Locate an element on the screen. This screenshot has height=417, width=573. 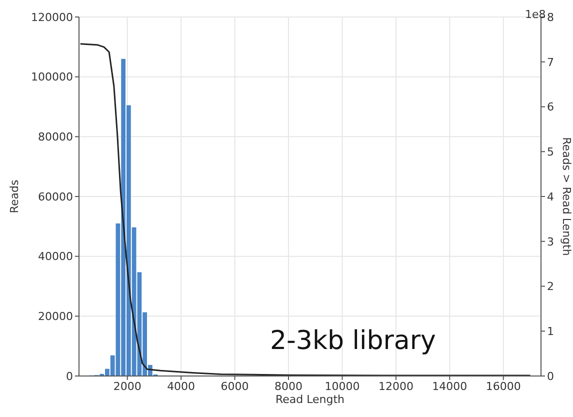
x-tick-label: 10000 is located at coordinates (342, 386).